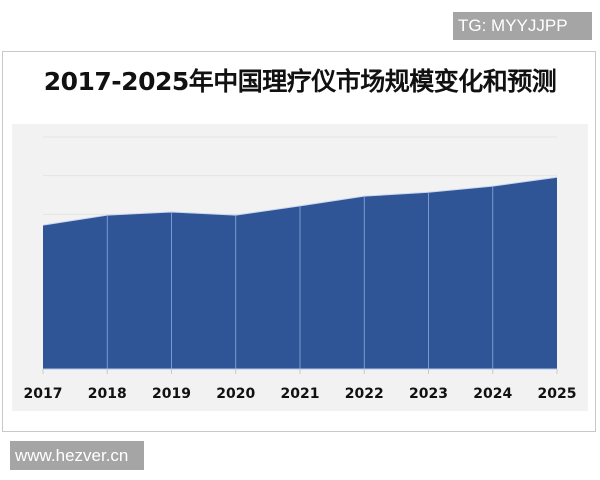  Describe the element at coordinates (77, 455) in the screenshot. I see `watermark-site: www.hezver.cn` at that location.